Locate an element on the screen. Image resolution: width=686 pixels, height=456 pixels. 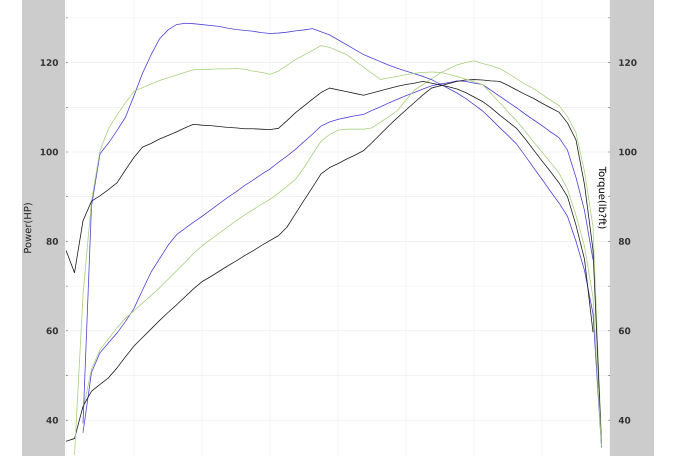
y-tick-label: 40 is located at coordinates (52, 420).